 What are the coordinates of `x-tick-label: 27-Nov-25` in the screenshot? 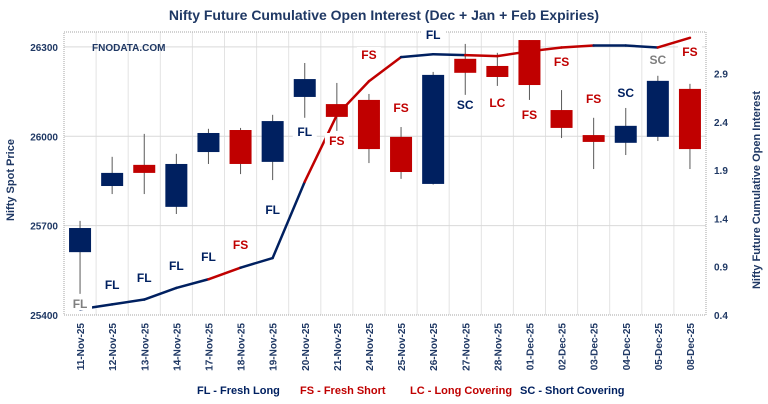 It's located at (466, 347).